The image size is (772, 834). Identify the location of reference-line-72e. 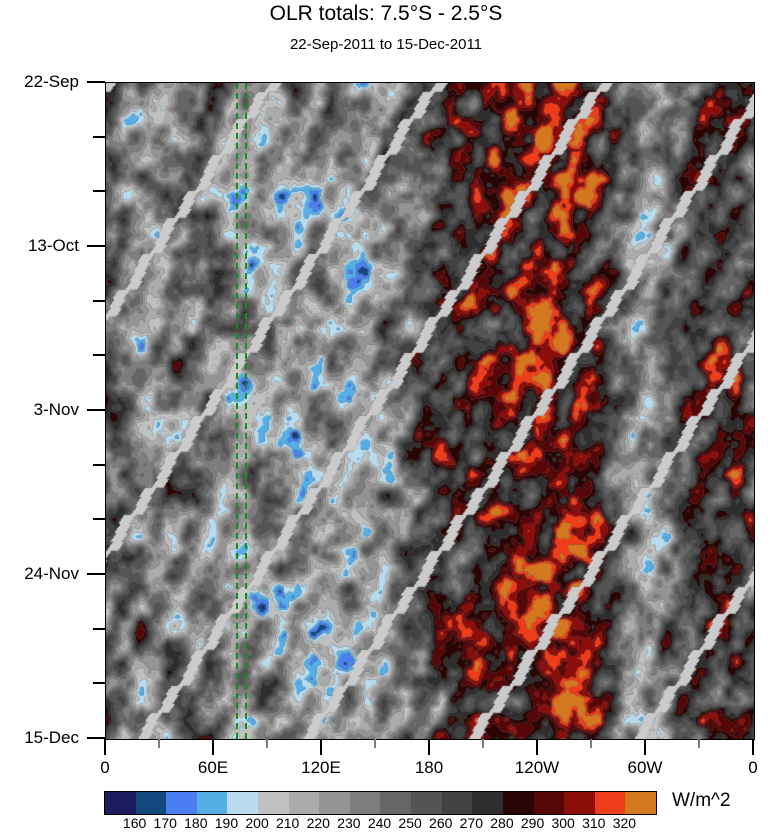
(236, 411).